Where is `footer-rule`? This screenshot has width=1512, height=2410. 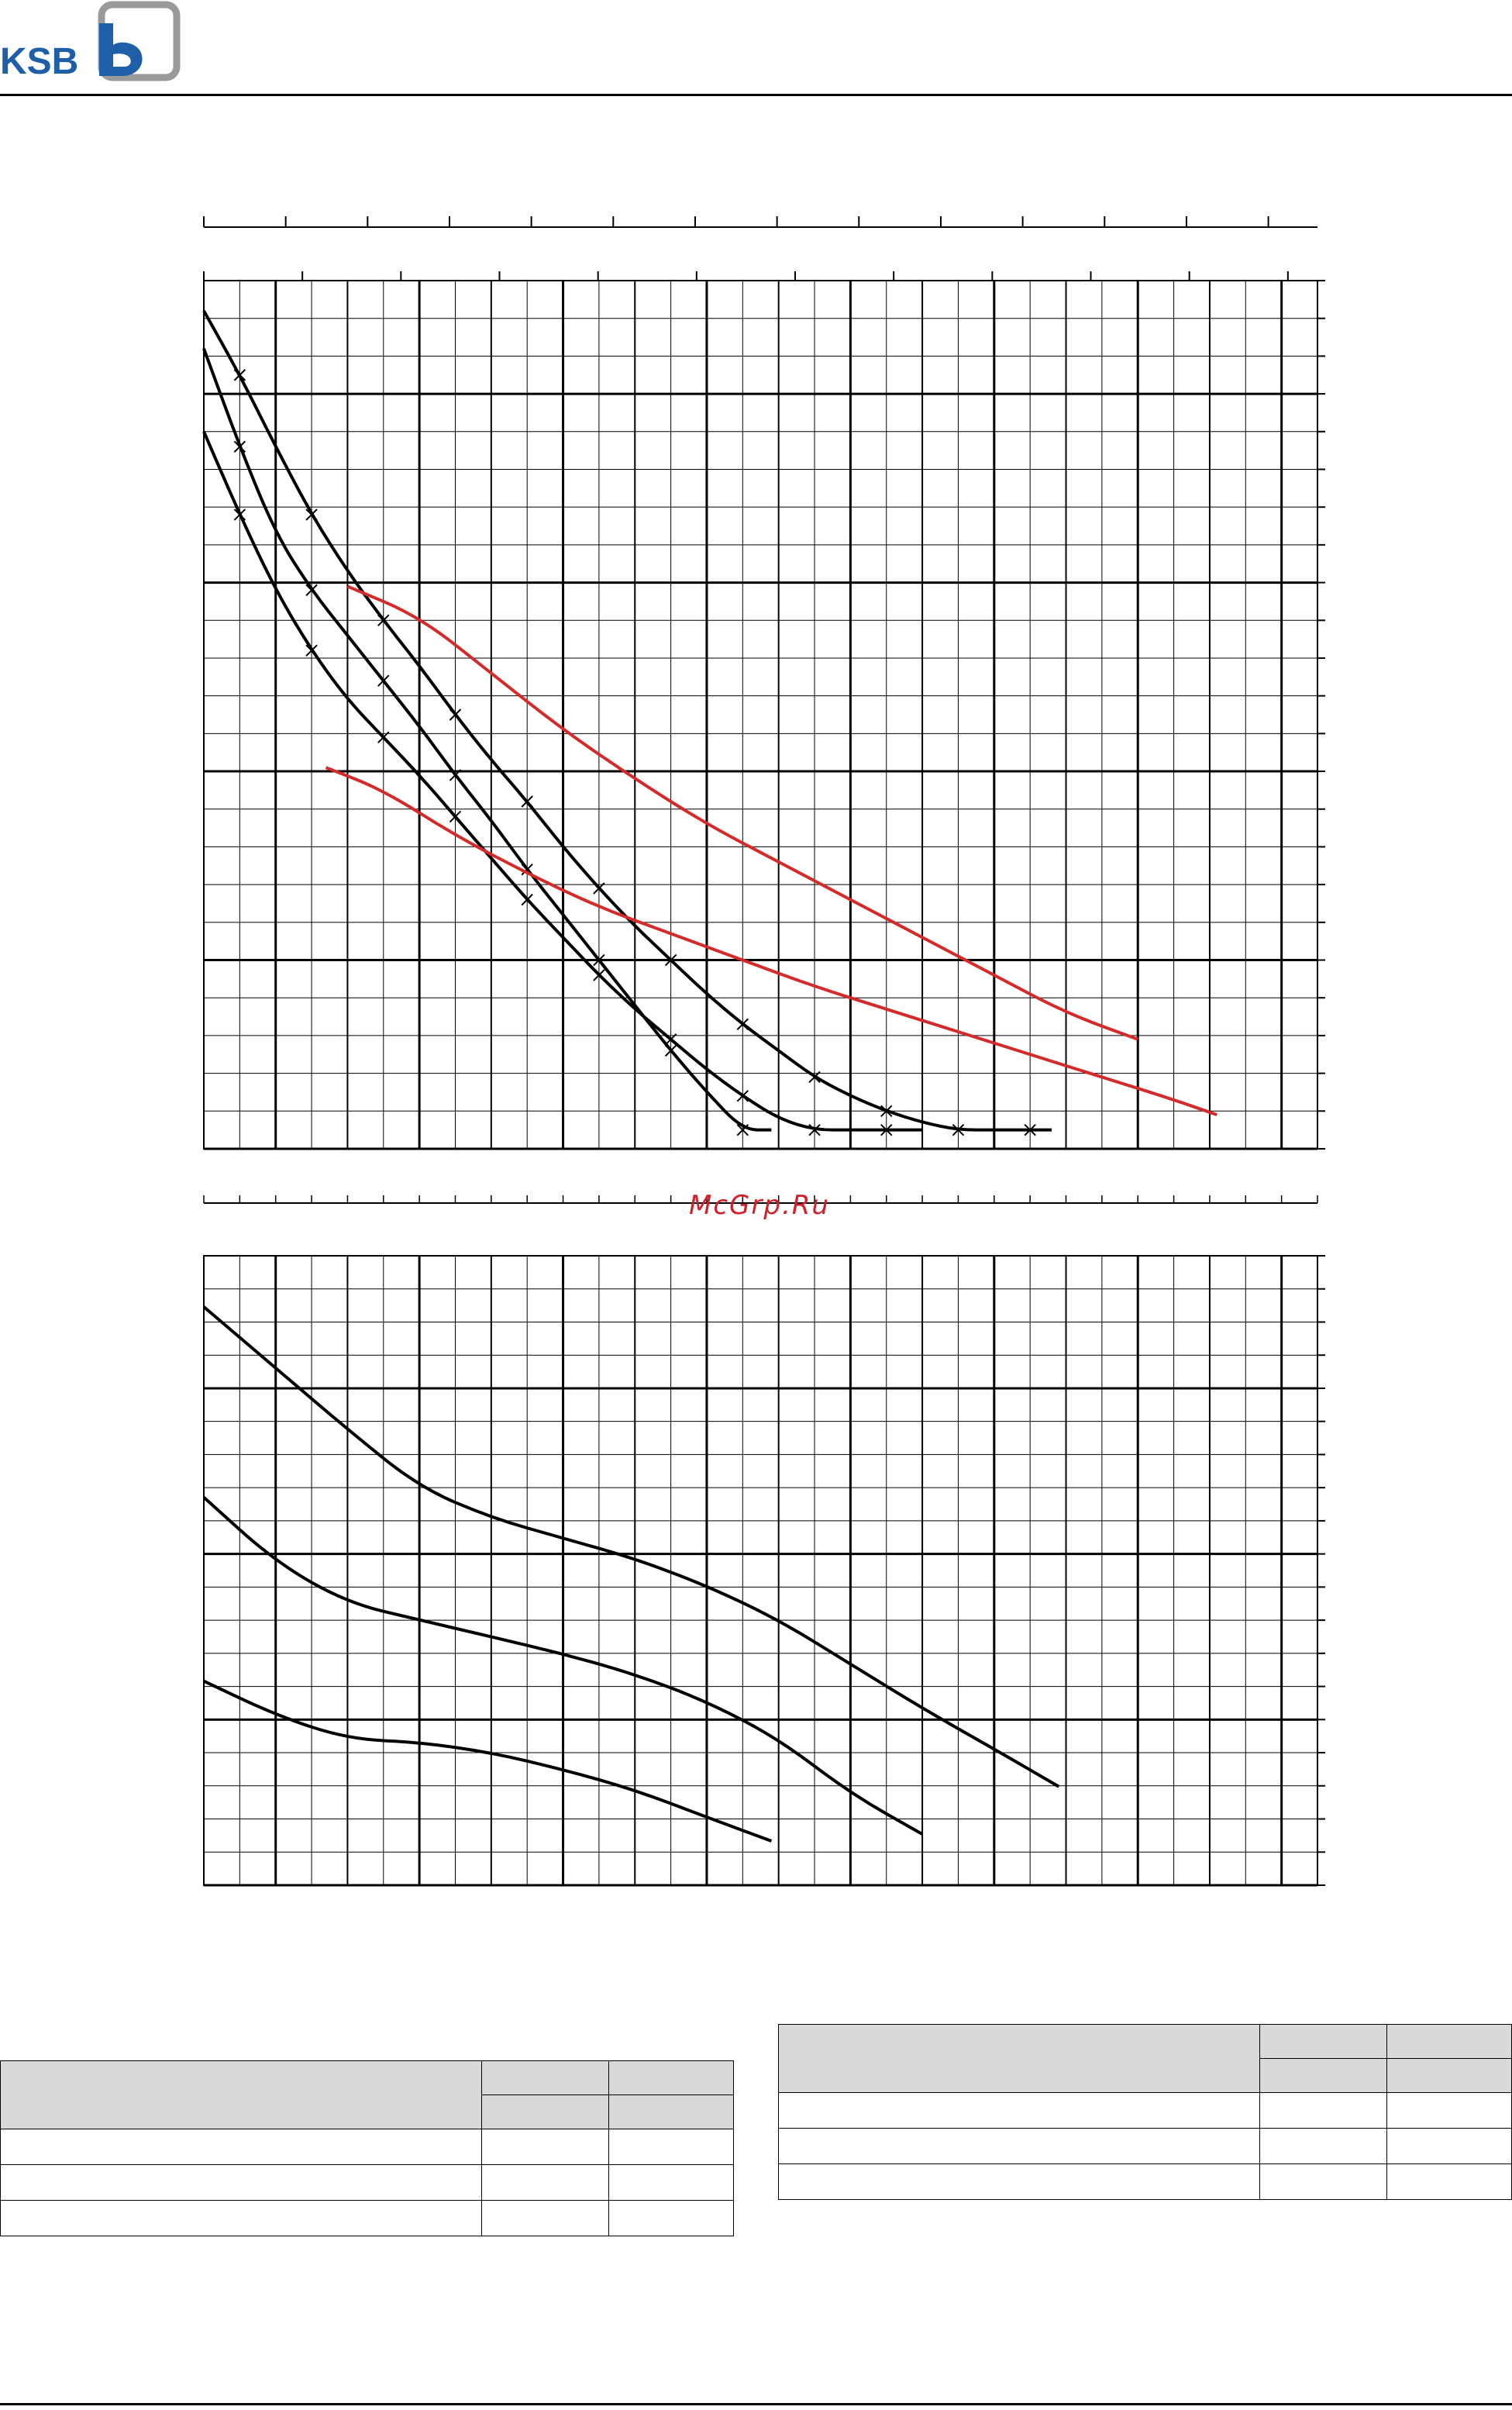 footer-rule is located at coordinates (756, 2404).